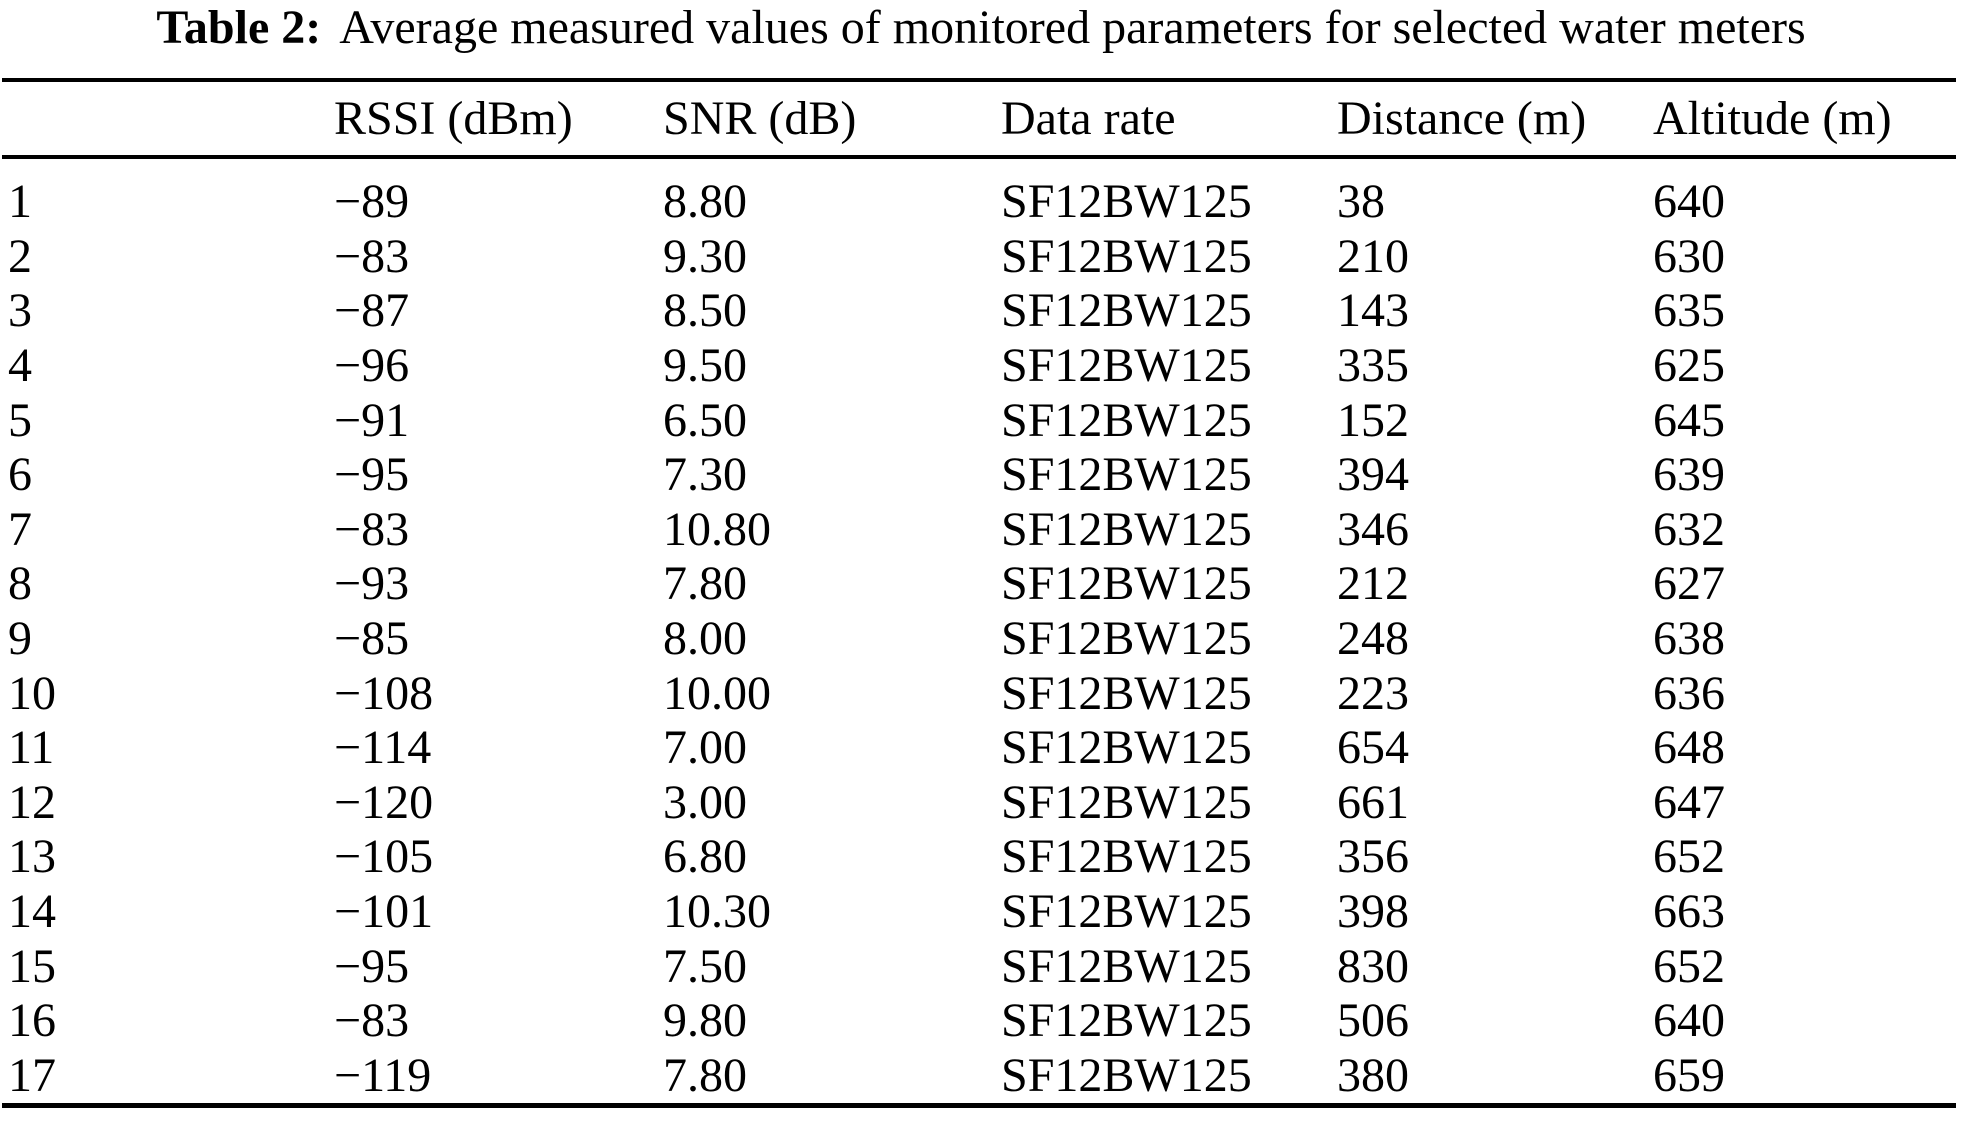  I want to click on column-header-distance-m: Distance (m), so click(1462, 118).